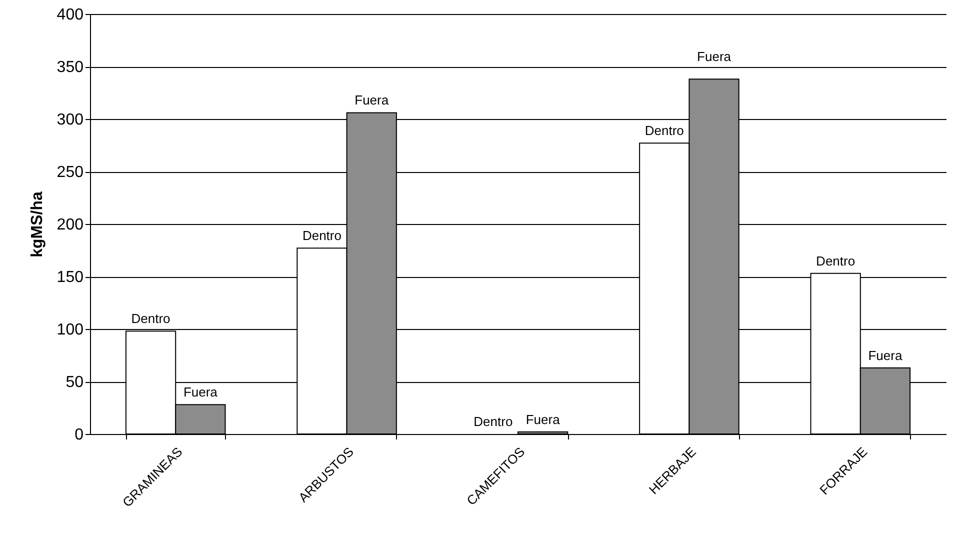 This screenshot has width=954, height=538. I want to click on y-tick-label: 300, so click(70, 120).